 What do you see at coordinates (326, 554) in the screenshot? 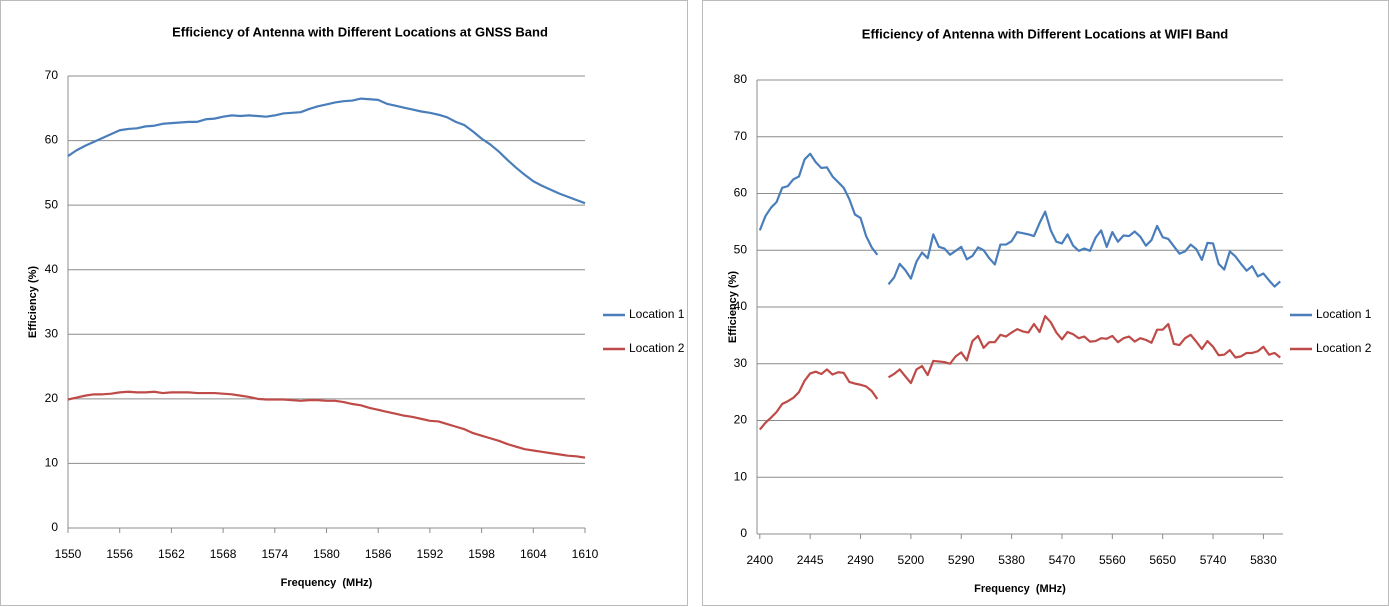
I see `x-tick-label: 1580` at bounding box center [326, 554].